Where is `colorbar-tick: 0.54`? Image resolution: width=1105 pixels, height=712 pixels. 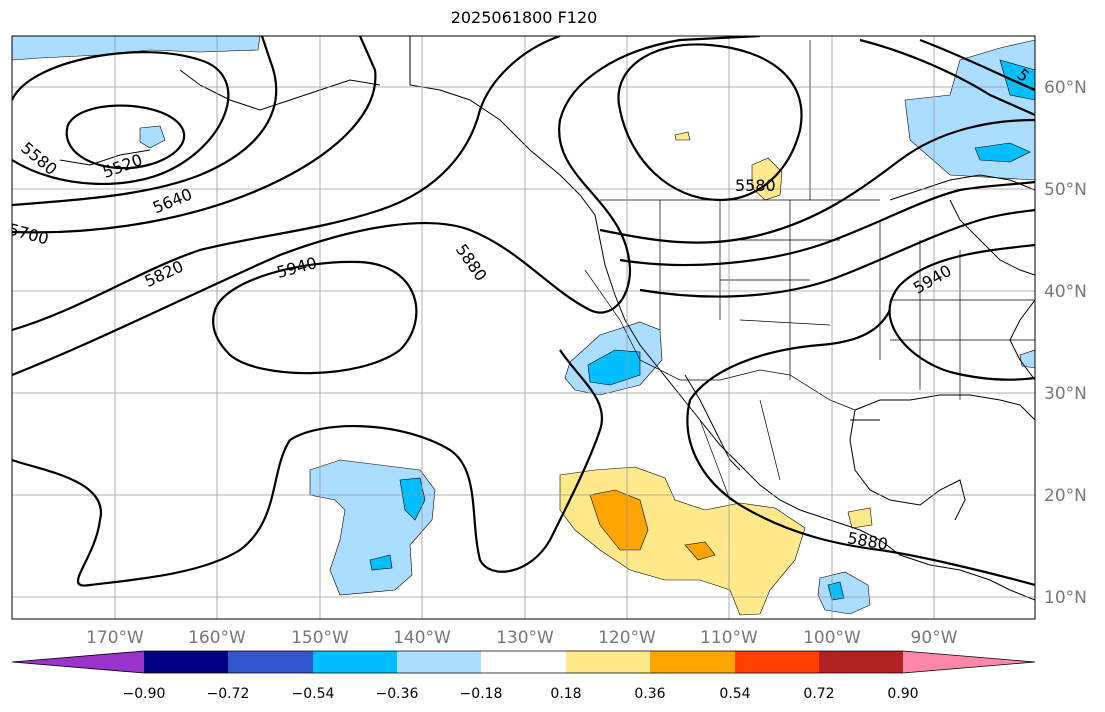
colorbar-tick: 0.54 is located at coordinates (734, 694).